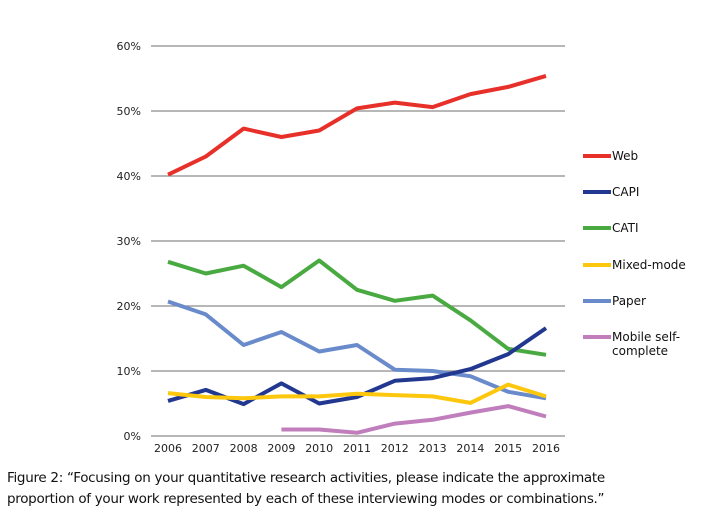 This screenshot has width=703, height=523. Describe the element at coordinates (319, 448) in the screenshot. I see `x-tick-label: 2010` at that location.